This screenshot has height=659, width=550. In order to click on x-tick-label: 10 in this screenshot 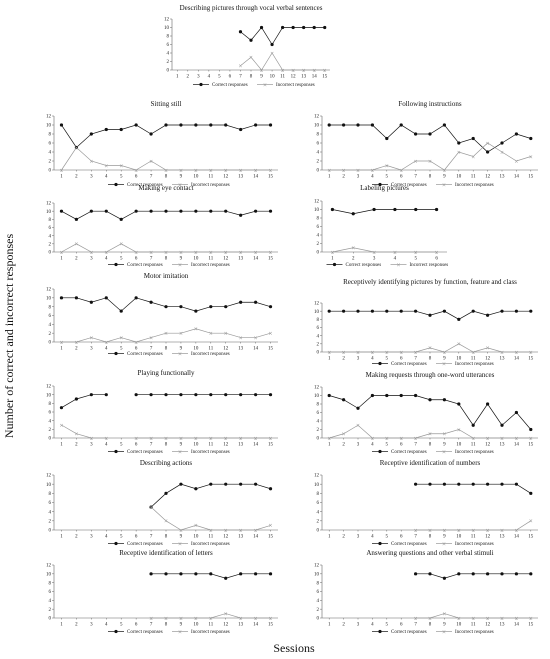, I will do `click(459, 359)`.